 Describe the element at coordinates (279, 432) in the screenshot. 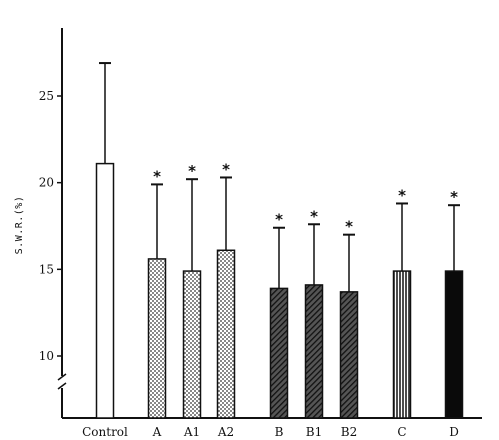

I see `category-label: B` at that location.